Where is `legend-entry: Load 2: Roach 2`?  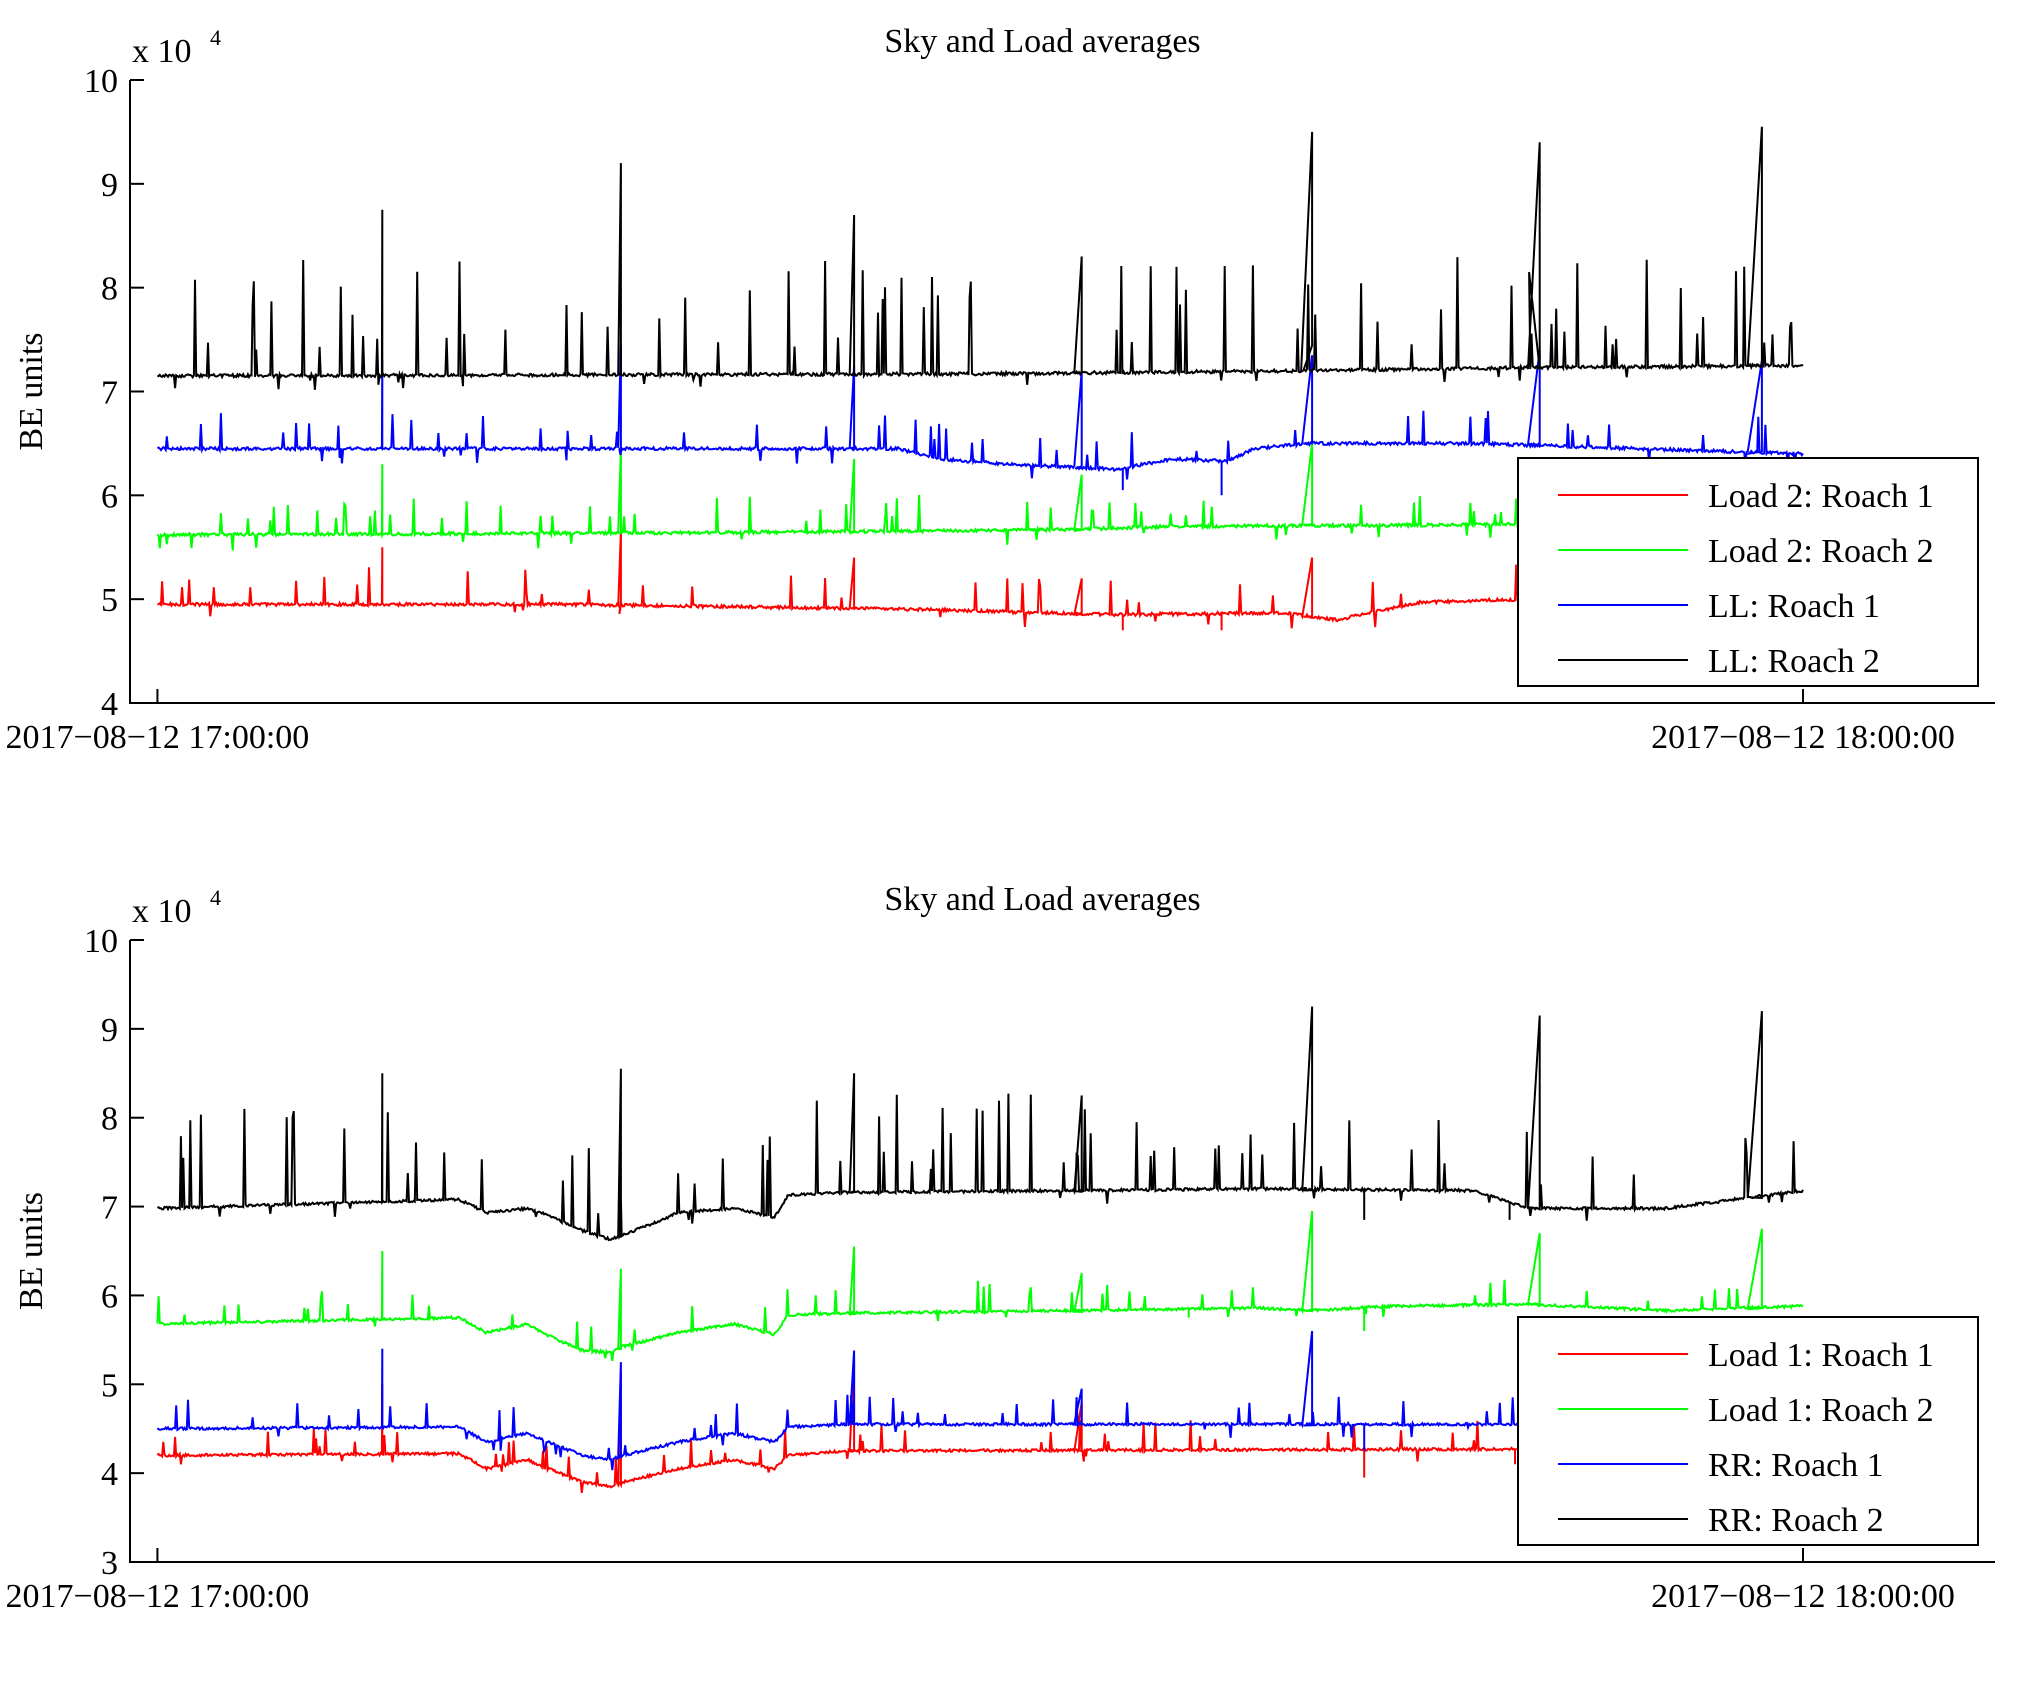
legend-entry: Load 2: Roach 2 is located at coordinates (1821, 551).